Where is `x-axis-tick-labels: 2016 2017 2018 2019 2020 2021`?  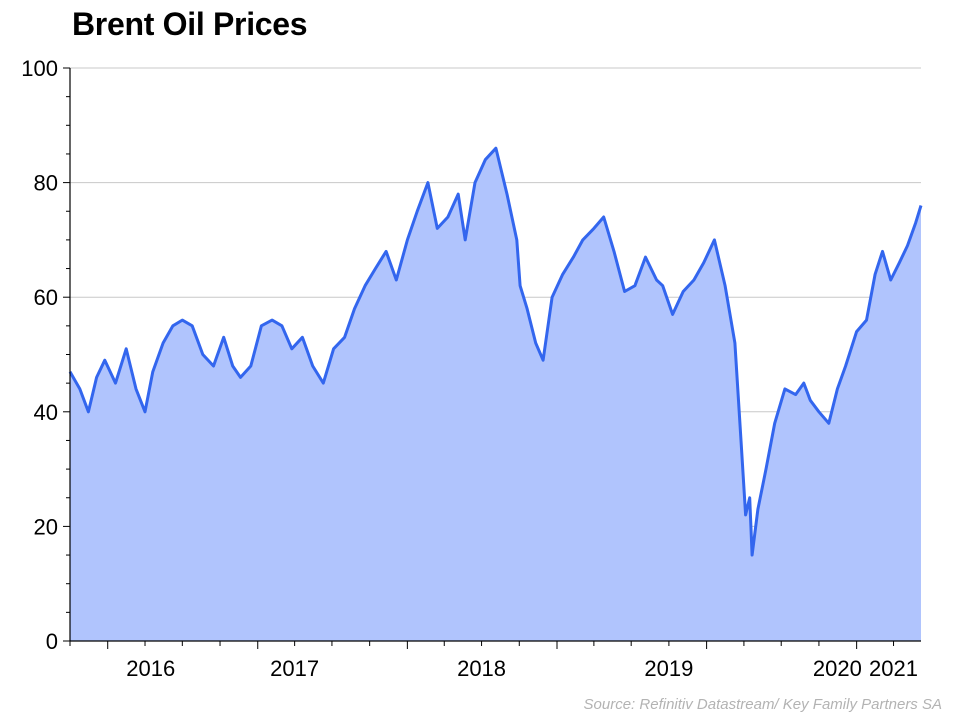 x-axis-tick-labels: 2016 2017 2018 2019 2020 2021 is located at coordinates (522, 668).